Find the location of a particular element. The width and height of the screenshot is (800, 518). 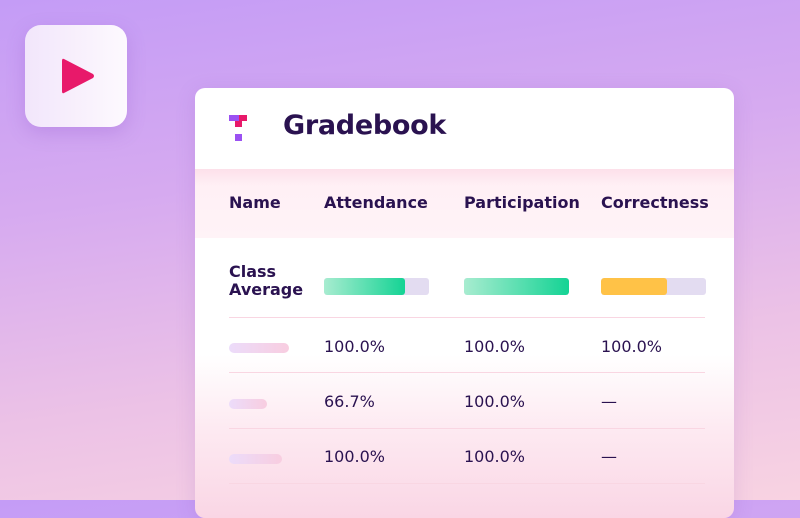

class-average-label: Class Average is located at coordinates (266, 281).